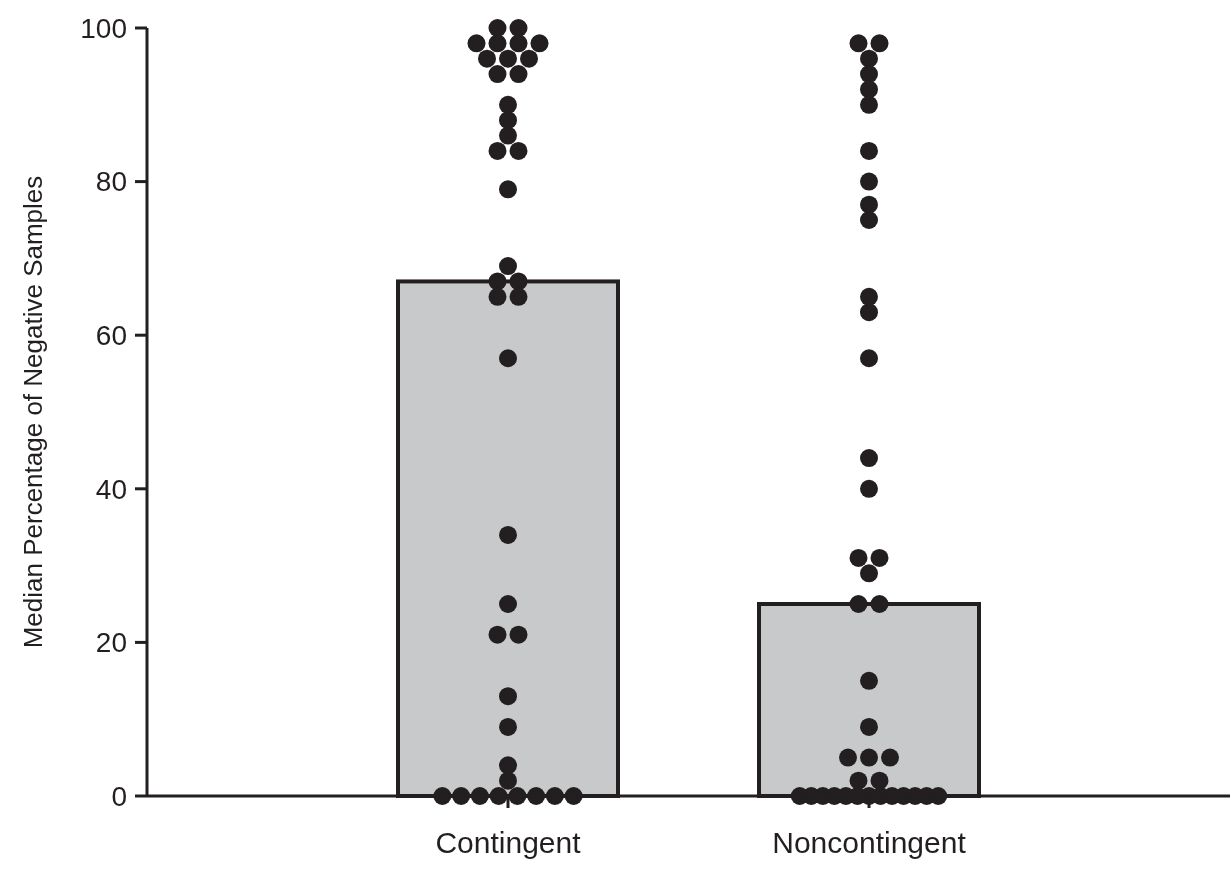  Describe the element at coordinates (508, 842) in the screenshot. I see `x-tick-label: Contingent` at that location.